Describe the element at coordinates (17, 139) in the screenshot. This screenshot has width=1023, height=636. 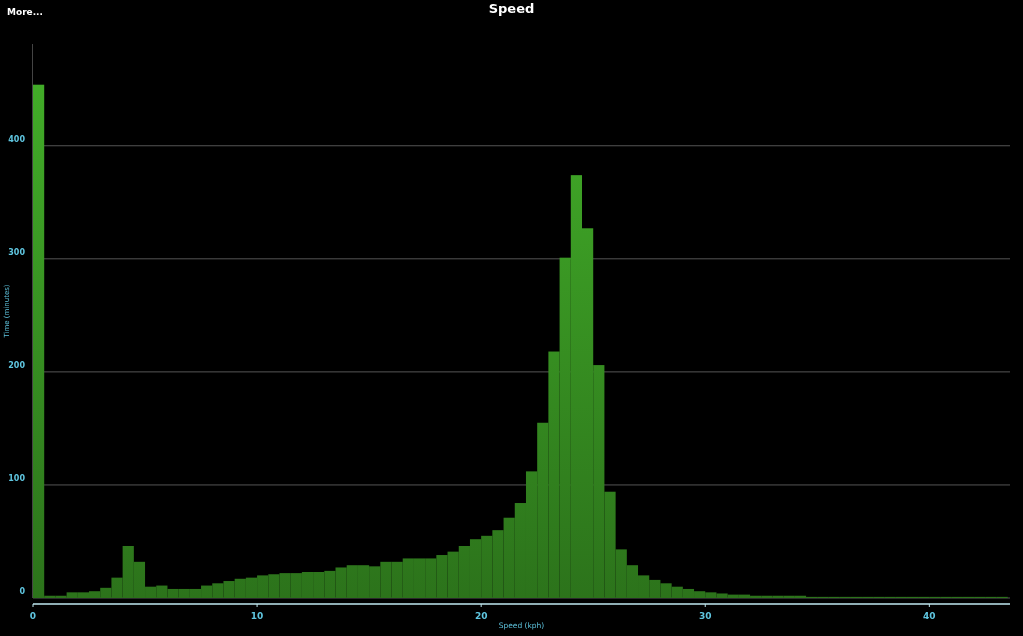
I see `y-tick-label: 400` at that location.